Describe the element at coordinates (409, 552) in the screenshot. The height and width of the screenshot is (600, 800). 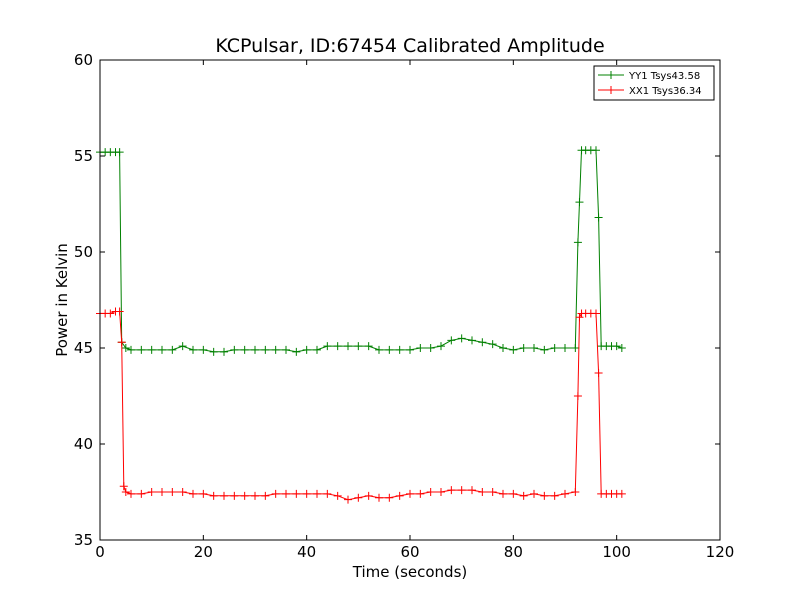
I see `x-tick-label: 60` at that location.